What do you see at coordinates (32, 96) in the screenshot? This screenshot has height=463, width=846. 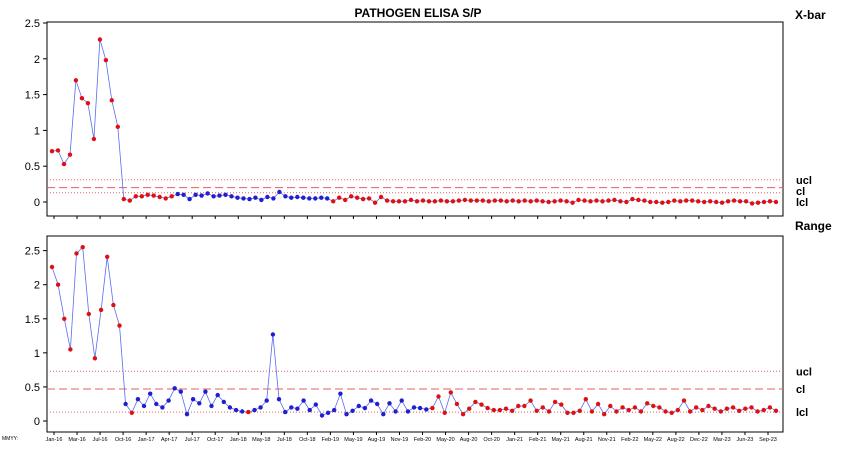 I see `xbar-ytick-label: 1.5` at bounding box center [32, 96].